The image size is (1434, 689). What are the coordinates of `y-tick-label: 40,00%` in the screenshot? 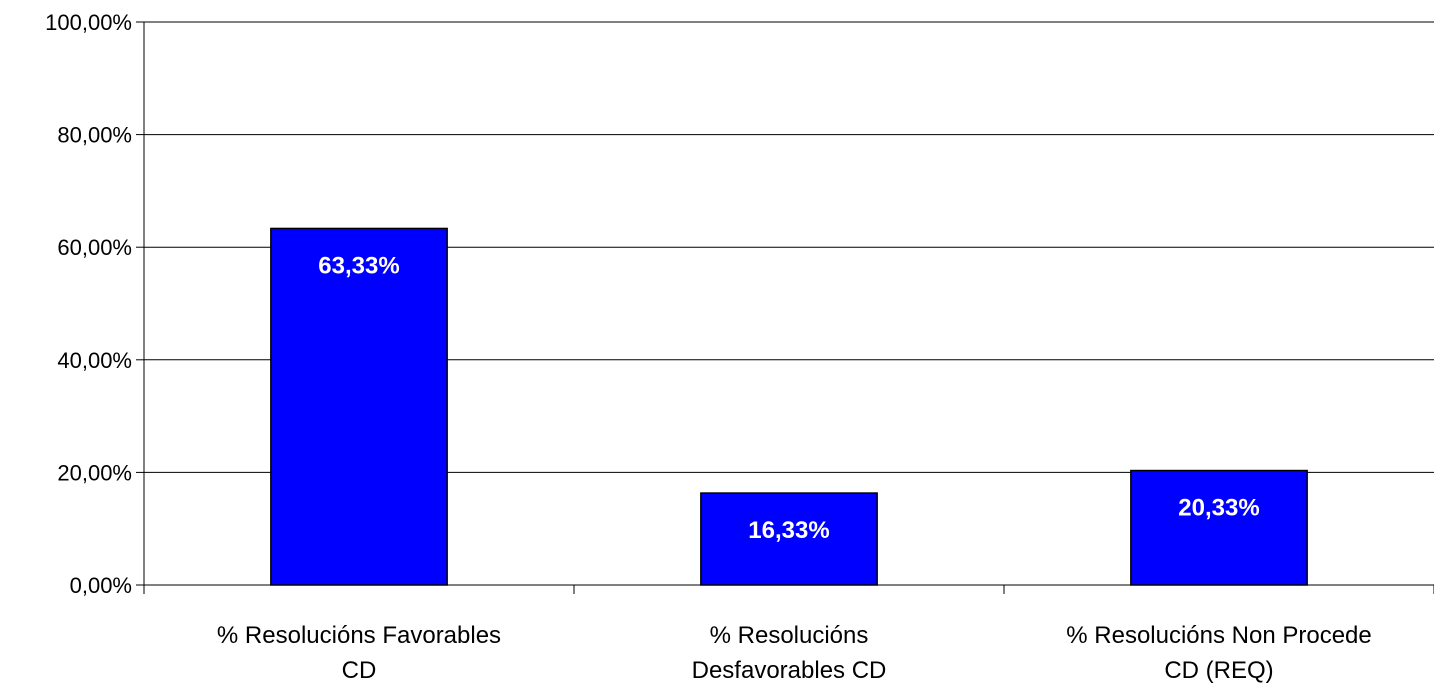 It's located at (94, 360).